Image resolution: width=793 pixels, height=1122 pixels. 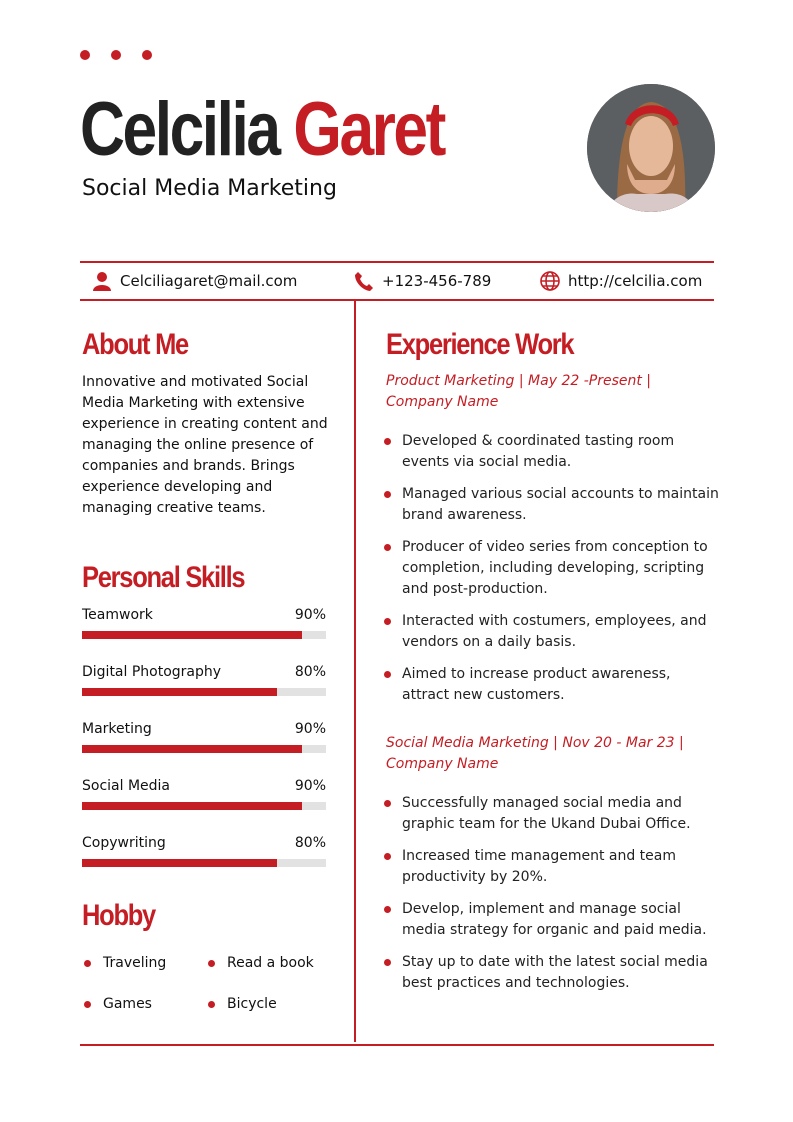 I want to click on hobby-heading: Hobby, so click(x=119, y=915).